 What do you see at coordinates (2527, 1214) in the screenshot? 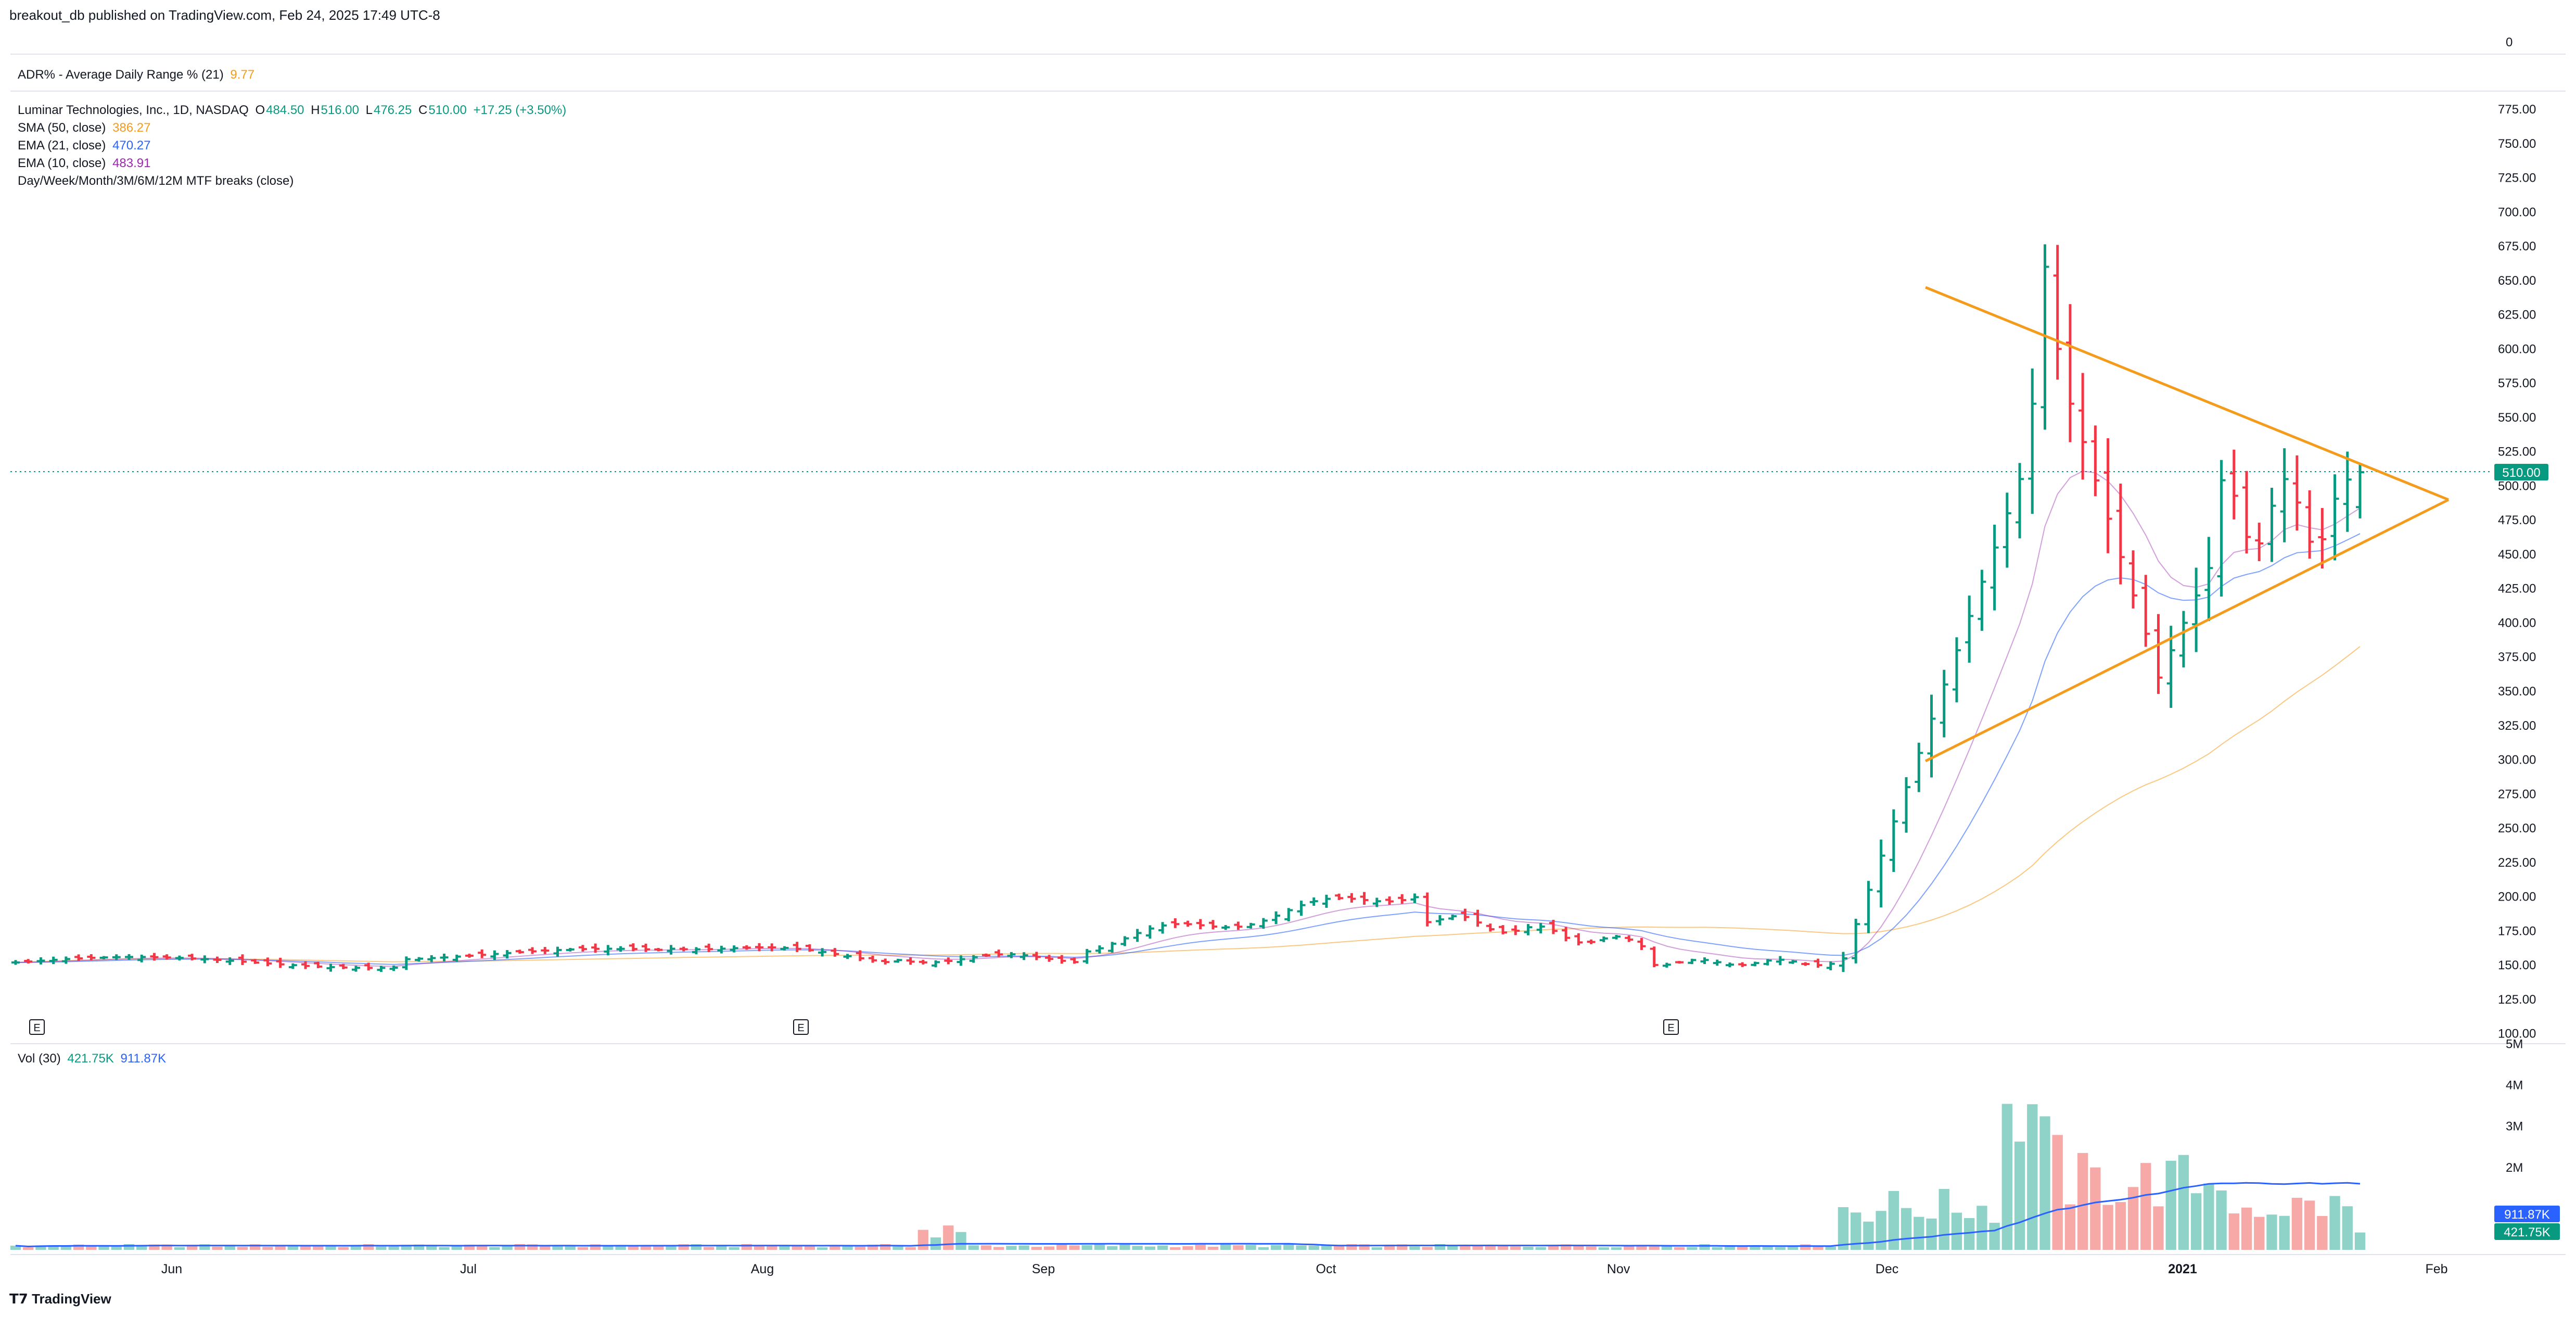
I see `volume-ma-tag: 911.87K` at bounding box center [2527, 1214].